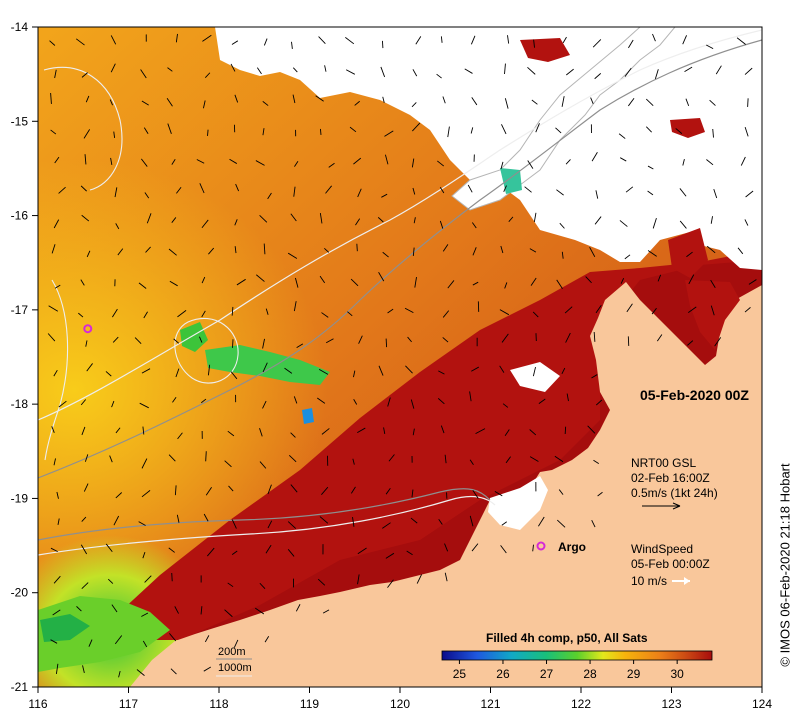 The width and height of the screenshot is (799, 728). What do you see at coordinates (65, 628) in the screenshot?
I see `cool-patch-southwest-core` at bounding box center [65, 628].